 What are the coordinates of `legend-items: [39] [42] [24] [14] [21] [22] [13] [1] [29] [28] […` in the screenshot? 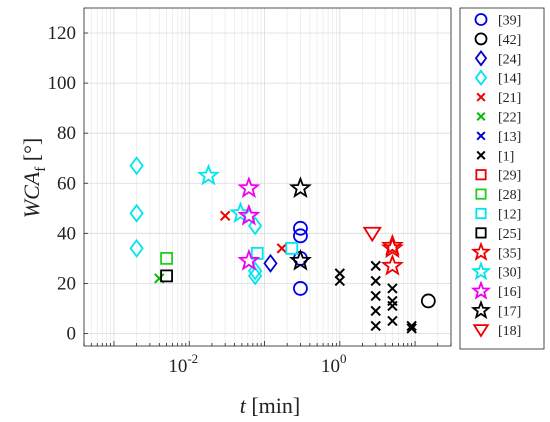 It's located at (495, 176).